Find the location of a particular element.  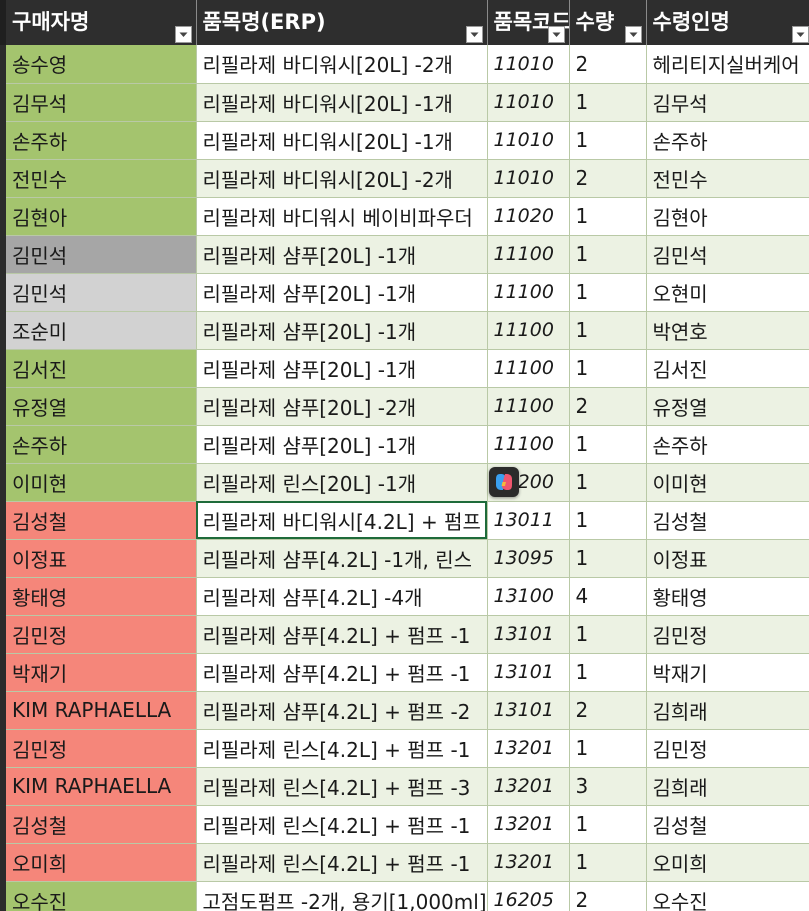

cell-recipient: 김성철 is located at coordinates (727, 520).